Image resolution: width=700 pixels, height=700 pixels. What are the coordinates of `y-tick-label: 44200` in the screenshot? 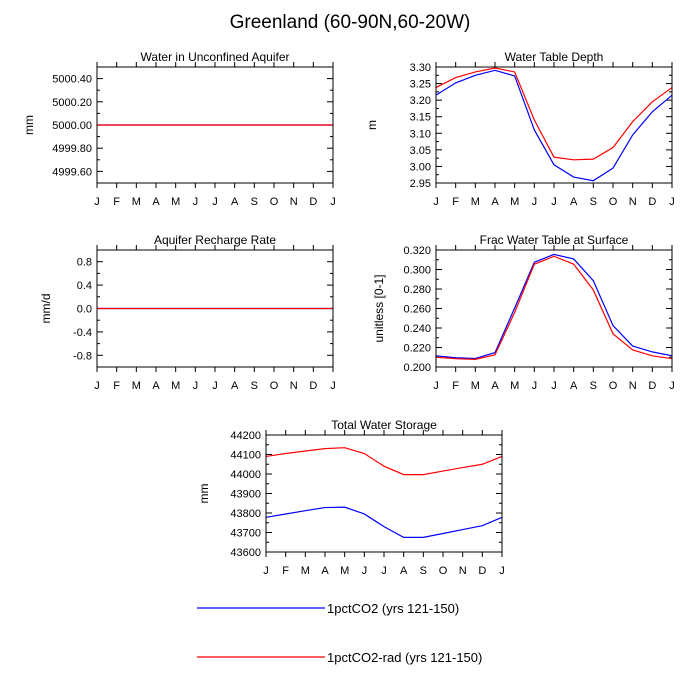 It's located at (245, 436).